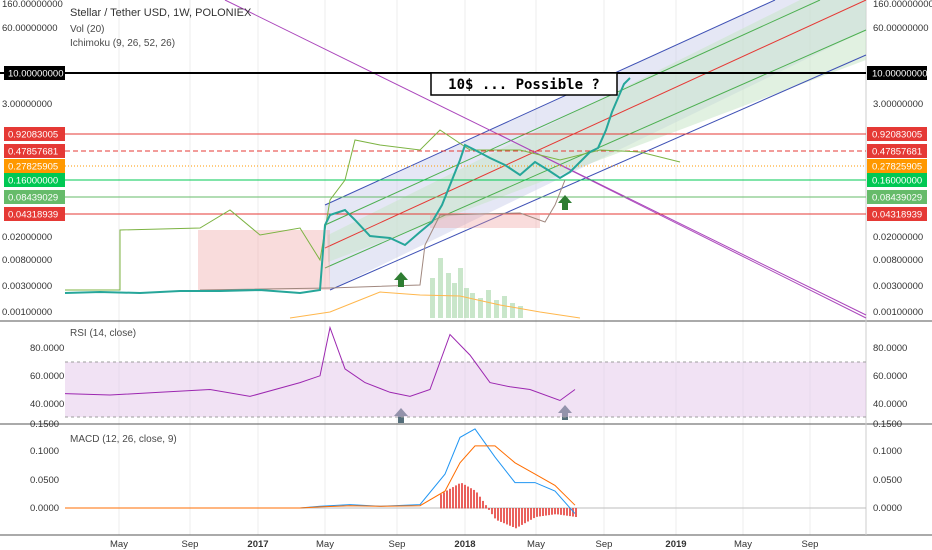 The image size is (932, 550). Describe the element at coordinates (898, 312) in the screenshot. I see `price-tick-right: 0.00100000` at that location.